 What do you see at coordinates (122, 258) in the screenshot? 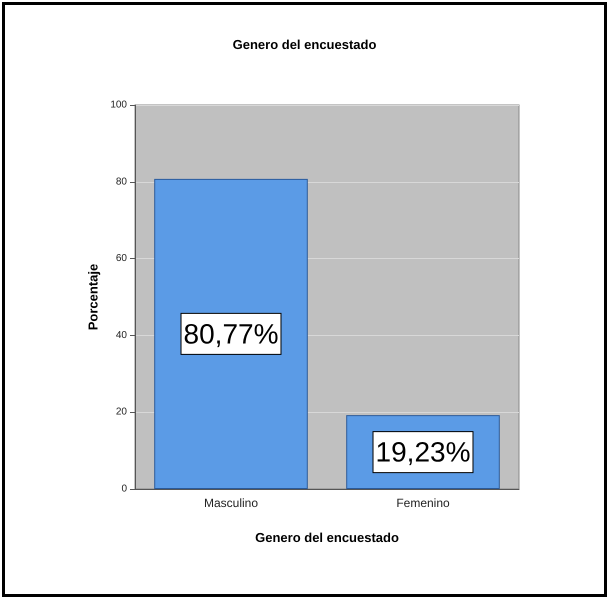
I see `y-tick-label: 60` at bounding box center [122, 258].